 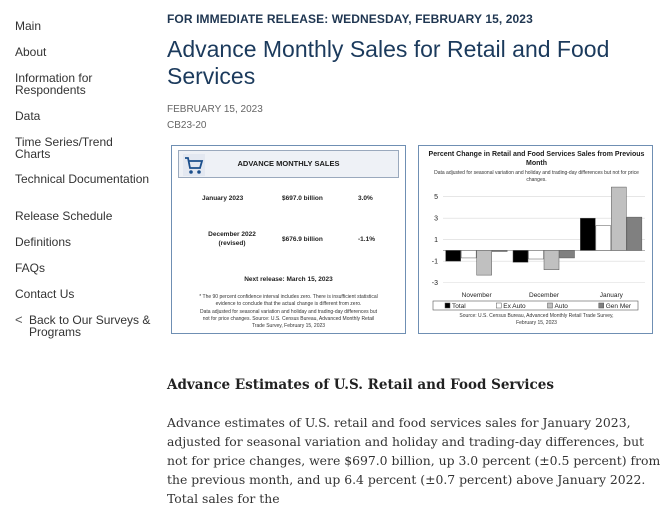 I want to click on sidebar-item-technical-documentation: Technical Documentation, so click(x=82, y=179).